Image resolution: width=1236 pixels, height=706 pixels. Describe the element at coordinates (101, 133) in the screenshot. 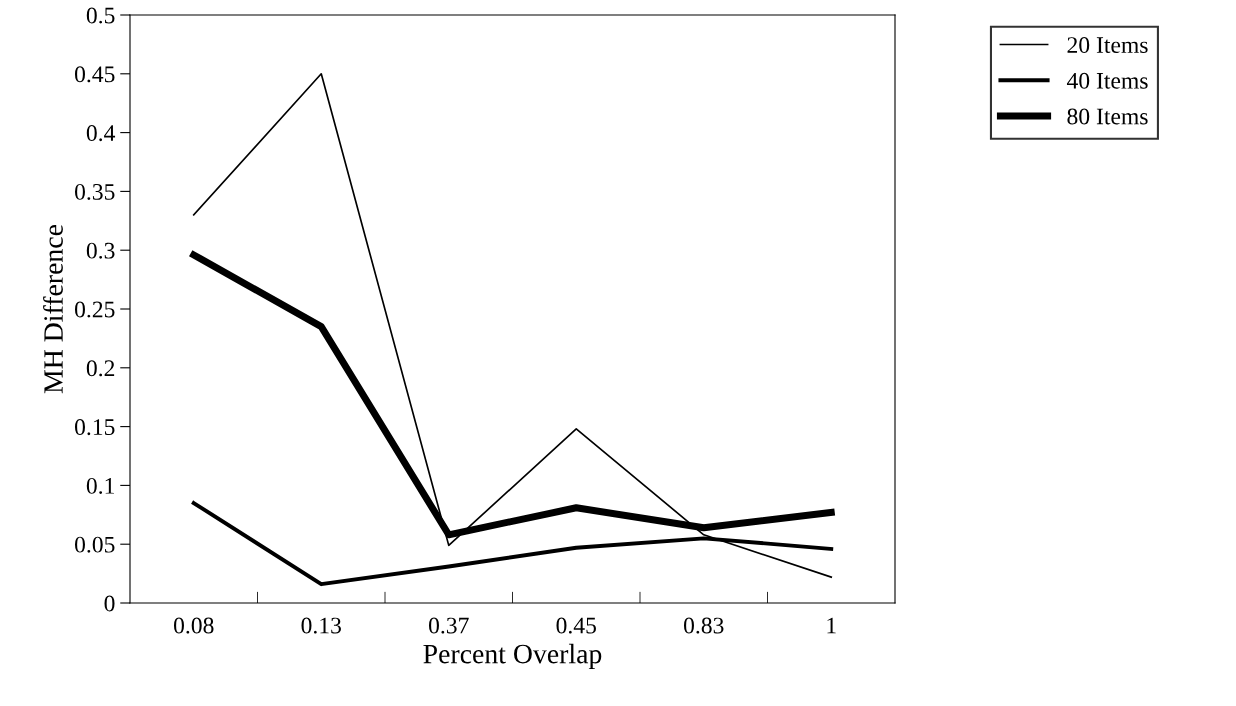

I see `y-tick-label: 0.4` at that location.